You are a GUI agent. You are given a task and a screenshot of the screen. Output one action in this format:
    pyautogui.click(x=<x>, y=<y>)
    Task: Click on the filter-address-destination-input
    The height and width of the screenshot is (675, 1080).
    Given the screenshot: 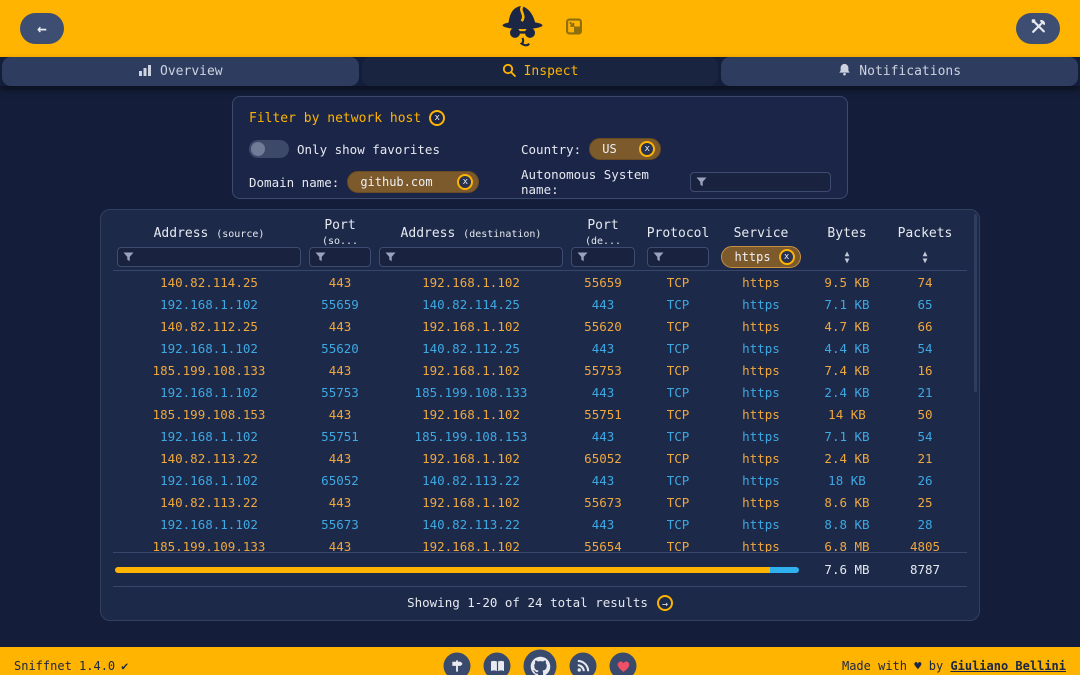 What is the action you would take?
    pyautogui.click(x=471, y=257)
    